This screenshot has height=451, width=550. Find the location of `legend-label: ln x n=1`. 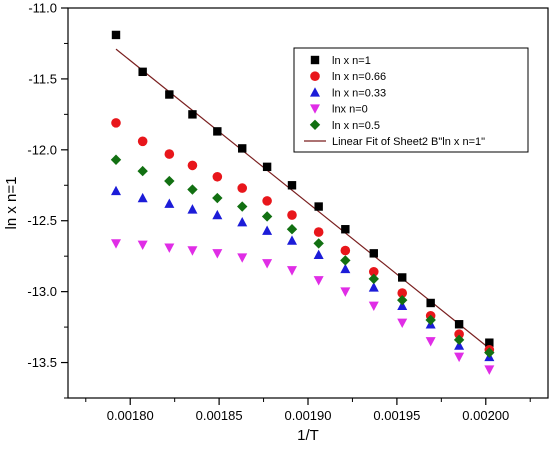

legend-label: ln x n=1 is located at coordinates (351, 61).